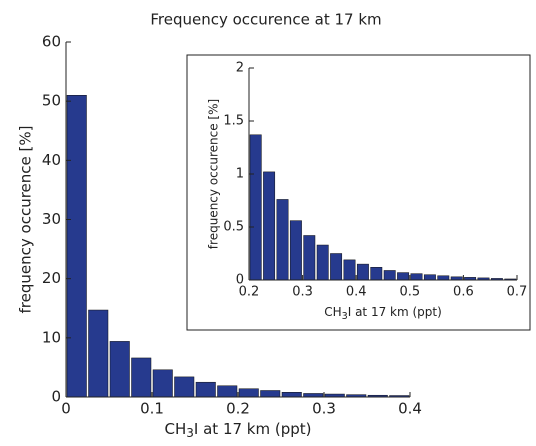 This screenshot has height=446, width=536. What do you see at coordinates (240, 68) in the screenshot?
I see `y-tick-label: 2` at bounding box center [240, 68].